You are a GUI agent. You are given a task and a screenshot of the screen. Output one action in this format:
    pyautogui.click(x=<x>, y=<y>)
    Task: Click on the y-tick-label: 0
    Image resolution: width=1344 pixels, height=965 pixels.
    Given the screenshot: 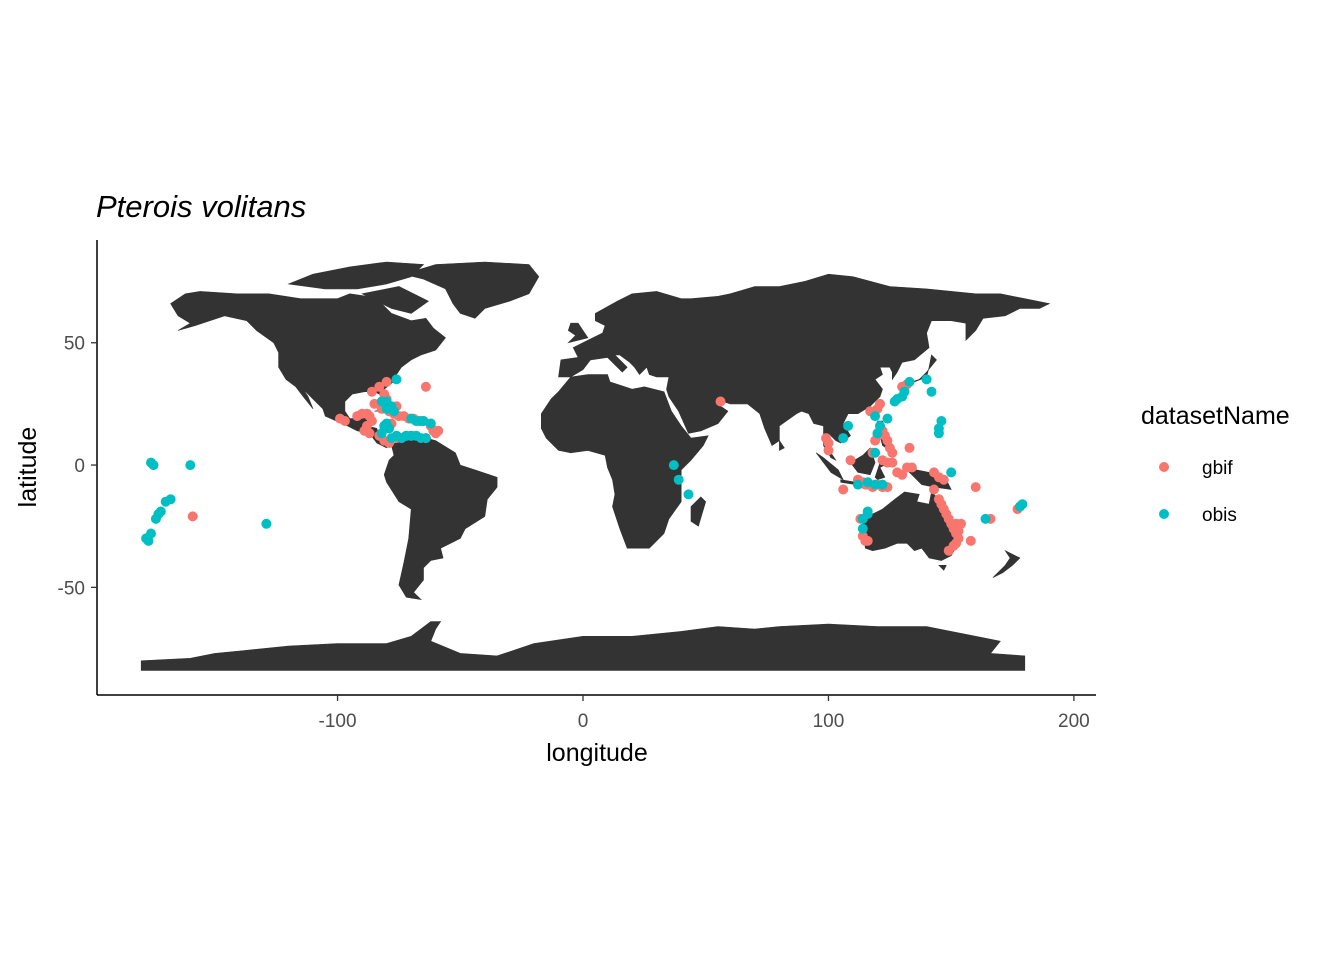 What is the action you would take?
    pyautogui.click(x=79, y=466)
    